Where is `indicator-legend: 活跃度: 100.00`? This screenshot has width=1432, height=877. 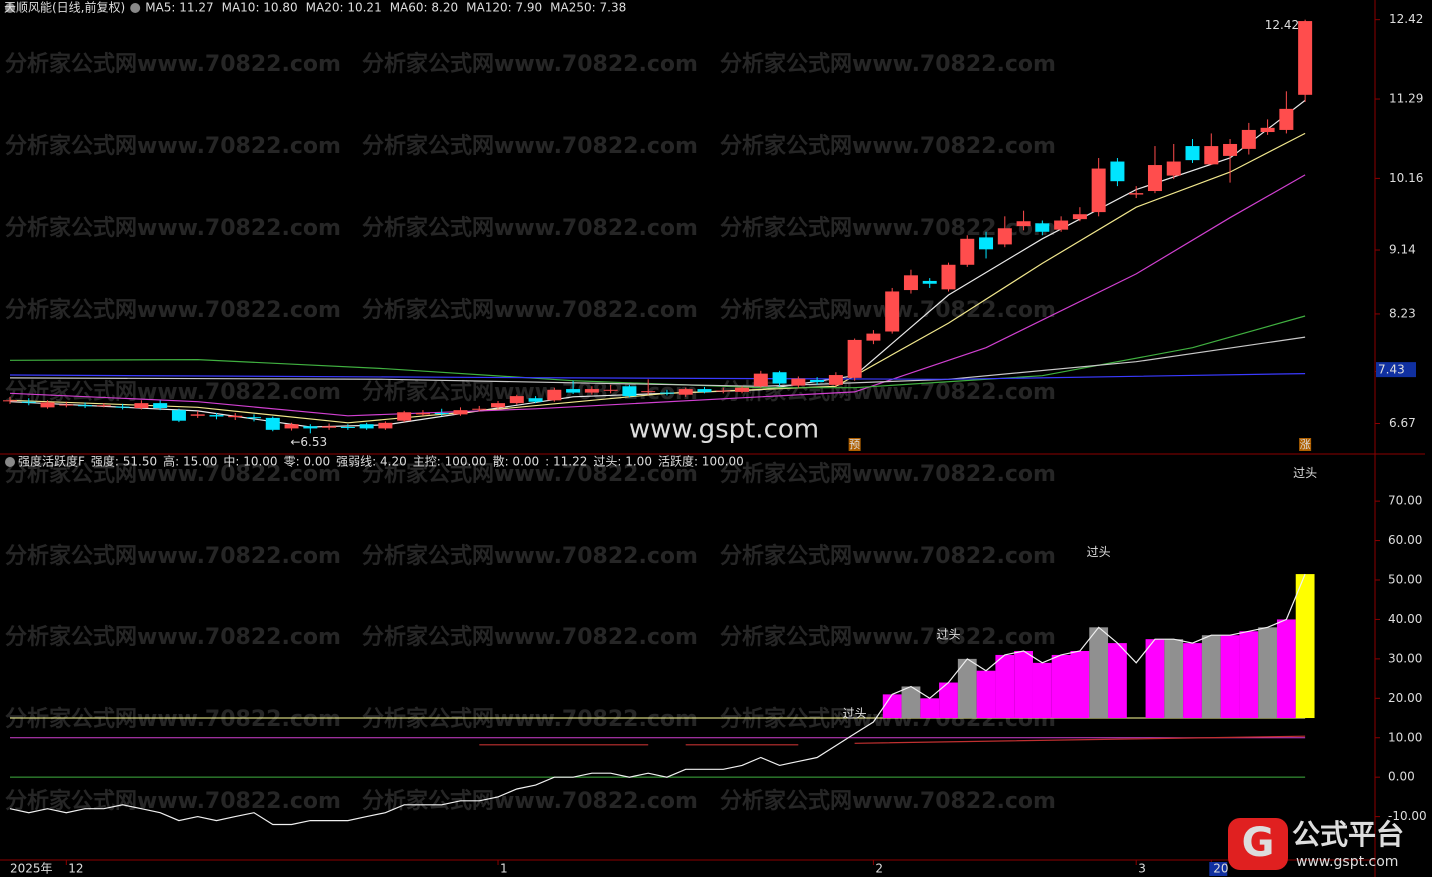 indicator-legend: 活跃度: 100.00 is located at coordinates (701, 461).